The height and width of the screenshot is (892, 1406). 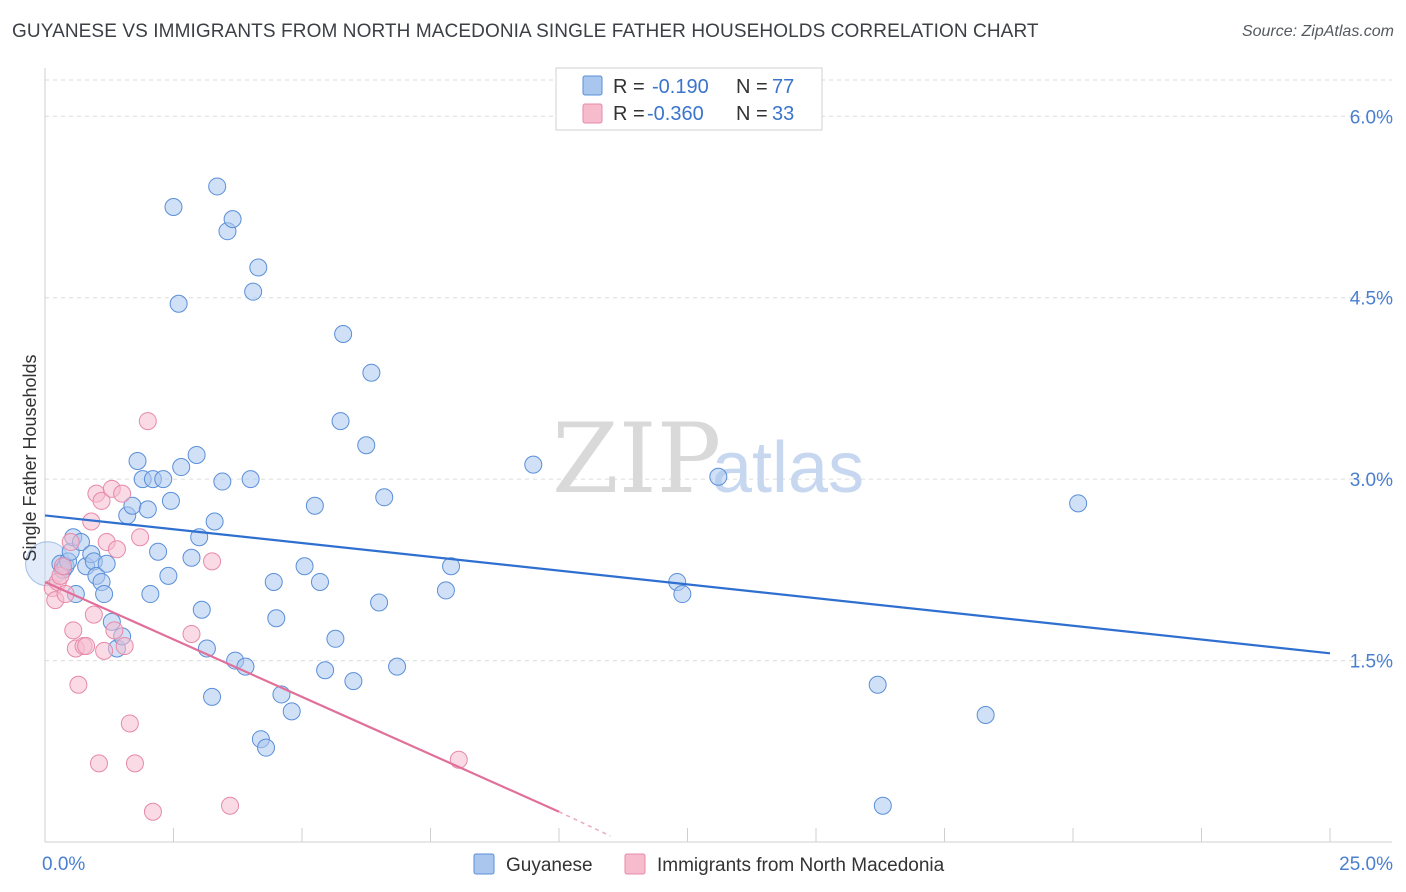 I want to click on macedonia-trend-extension, so click(x=584, y=824).